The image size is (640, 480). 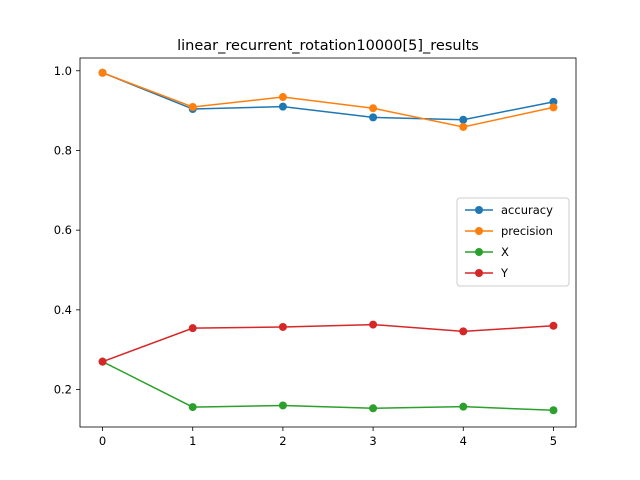 What do you see at coordinates (328, 386) in the screenshot?
I see `series-line-x` at bounding box center [328, 386].